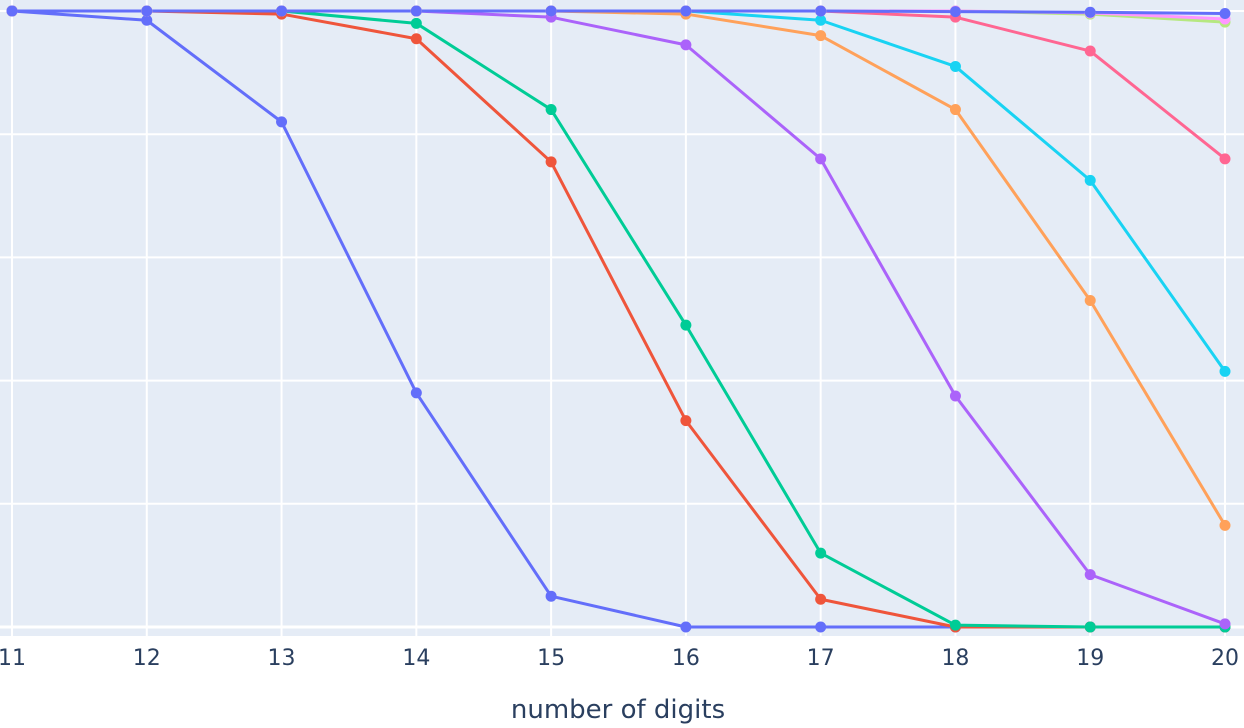 The image size is (1244, 728). What do you see at coordinates (955, 658) in the screenshot?
I see `x-tick-label: 18` at bounding box center [955, 658].